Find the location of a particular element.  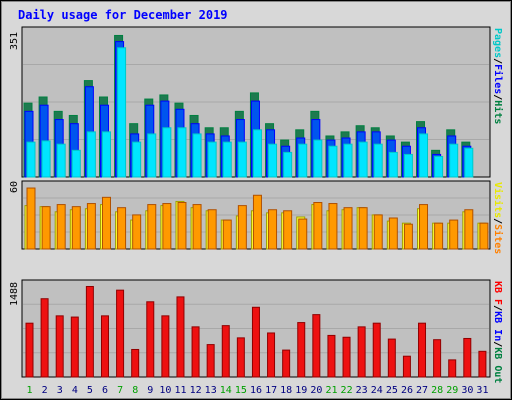

x-tick-label: 25 is located at coordinates (392, 390).